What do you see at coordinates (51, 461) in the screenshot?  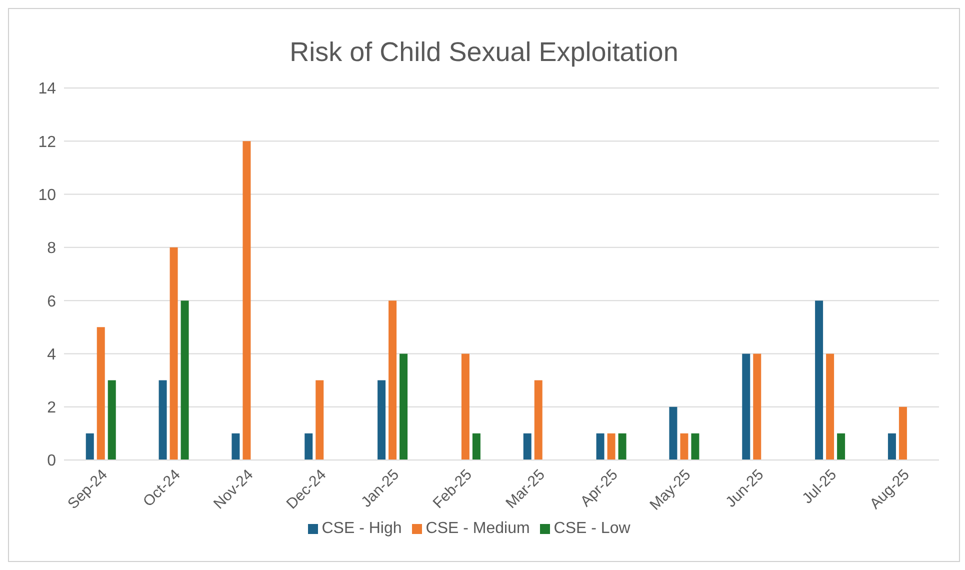 I see `y-tick-label: 0` at bounding box center [51, 461].